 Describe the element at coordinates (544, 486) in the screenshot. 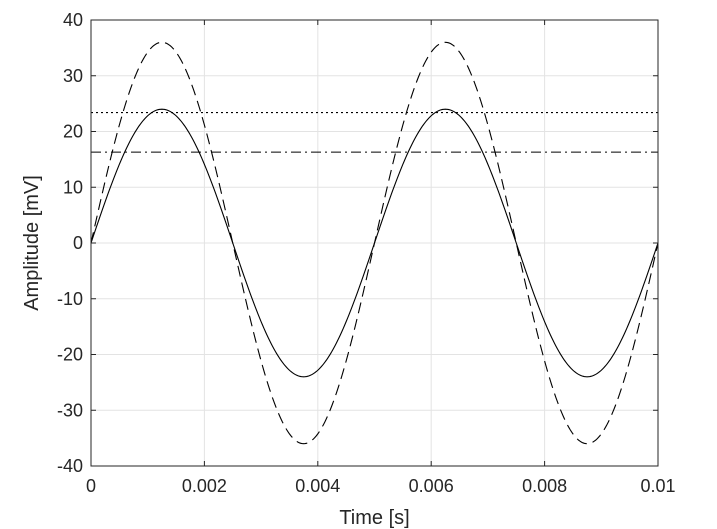

I see `x-tick-label: 0.008` at that location.